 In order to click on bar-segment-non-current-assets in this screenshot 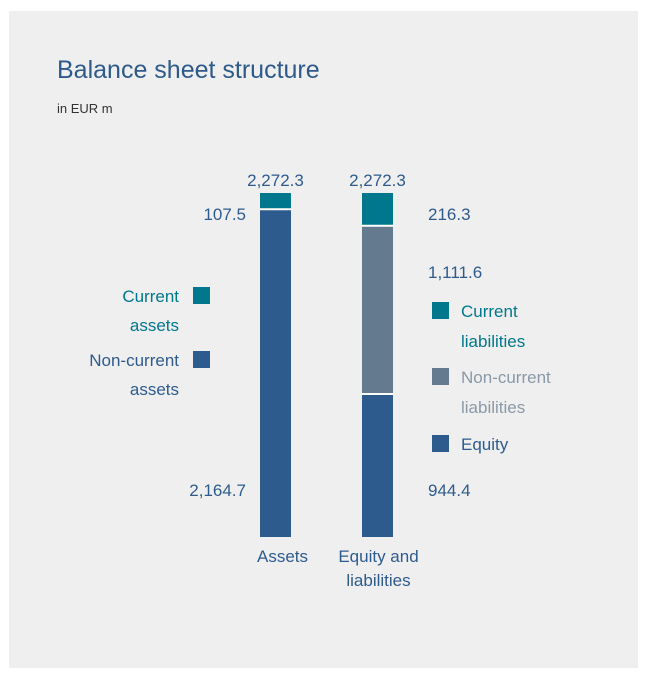, I will do `click(275, 373)`.